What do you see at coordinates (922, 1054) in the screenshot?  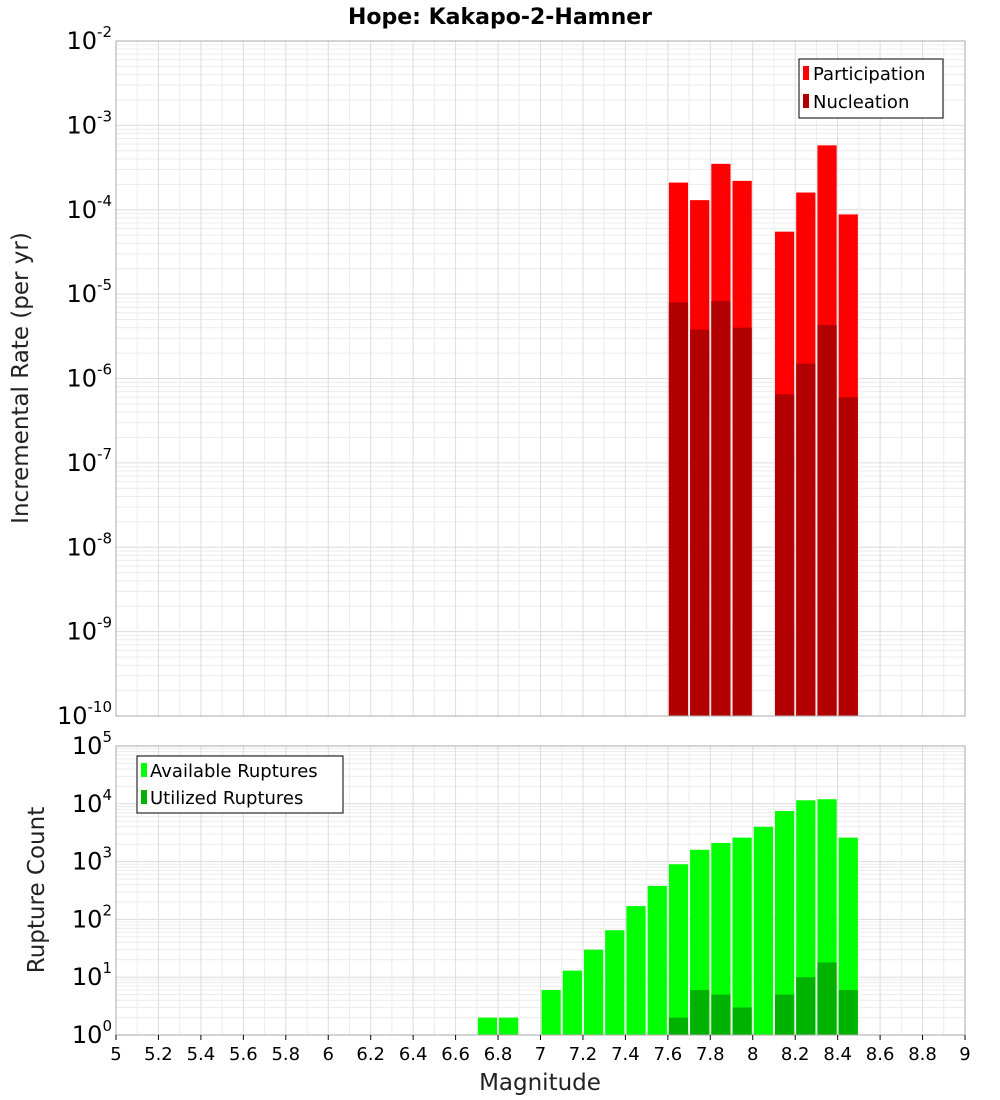 I see `x-tick-label: 8.8` at bounding box center [922, 1054].